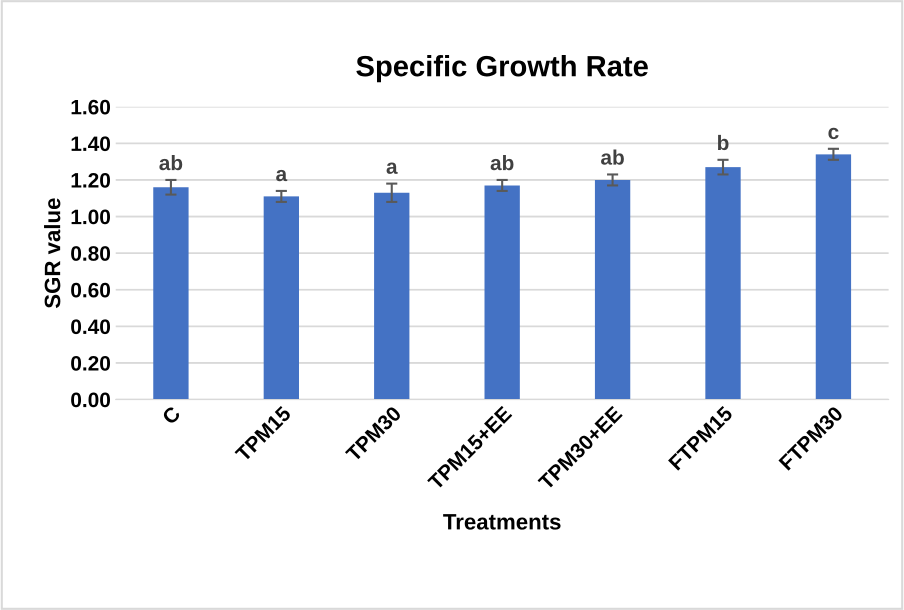 The image size is (904, 610). Describe the element at coordinates (90, 326) in the screenshot. I see `y-tick-label: 0.40` at that location.